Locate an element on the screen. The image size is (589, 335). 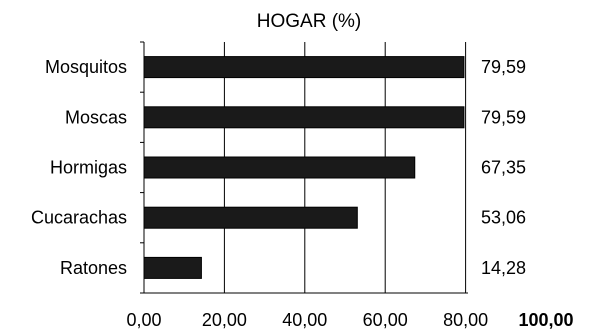
category-label: Moscas is located at coordinates (96, 117).